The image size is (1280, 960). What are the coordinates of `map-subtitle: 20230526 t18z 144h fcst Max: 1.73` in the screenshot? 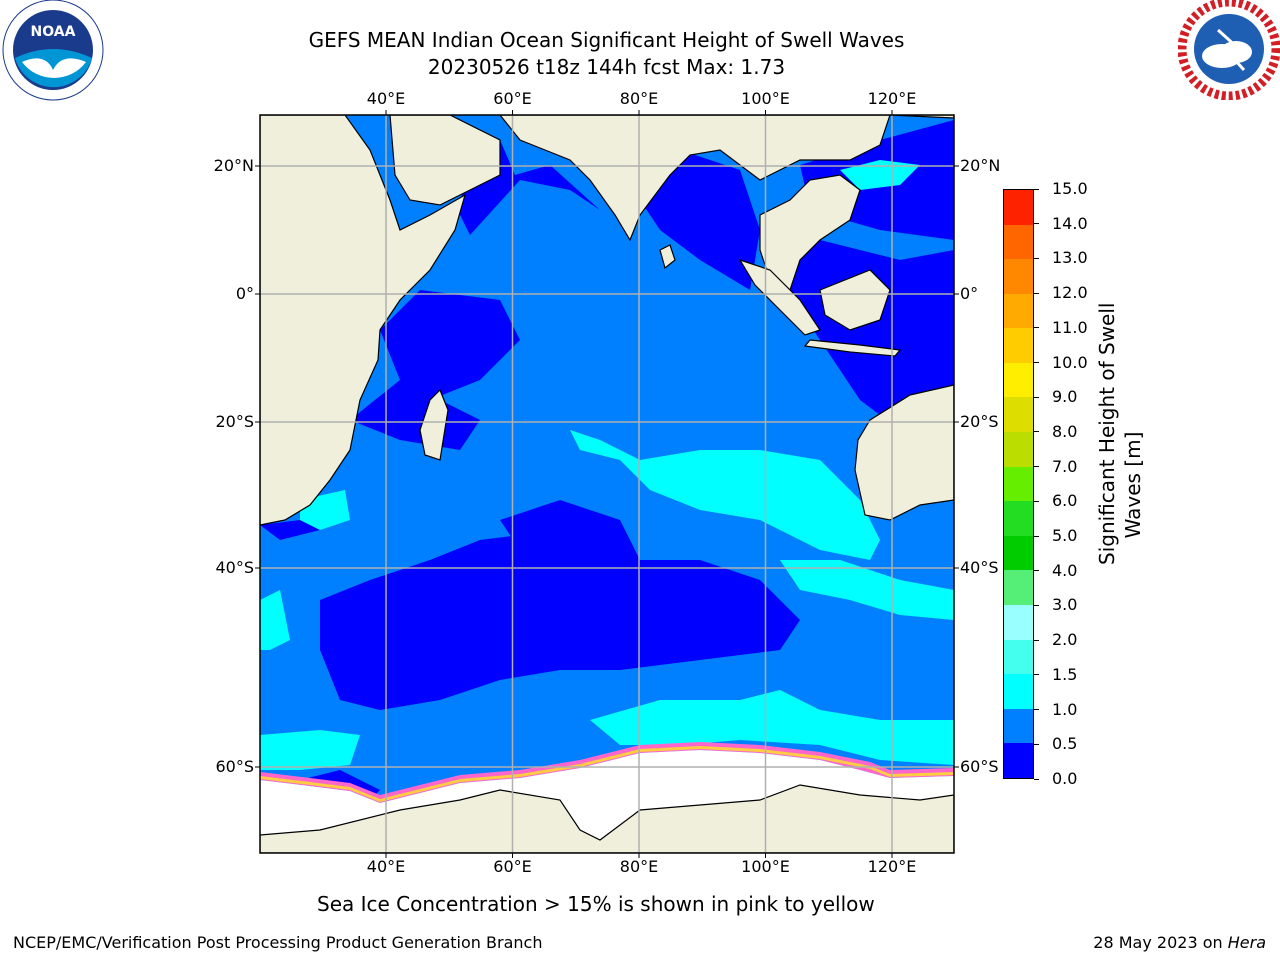 It's located at (606, 67).